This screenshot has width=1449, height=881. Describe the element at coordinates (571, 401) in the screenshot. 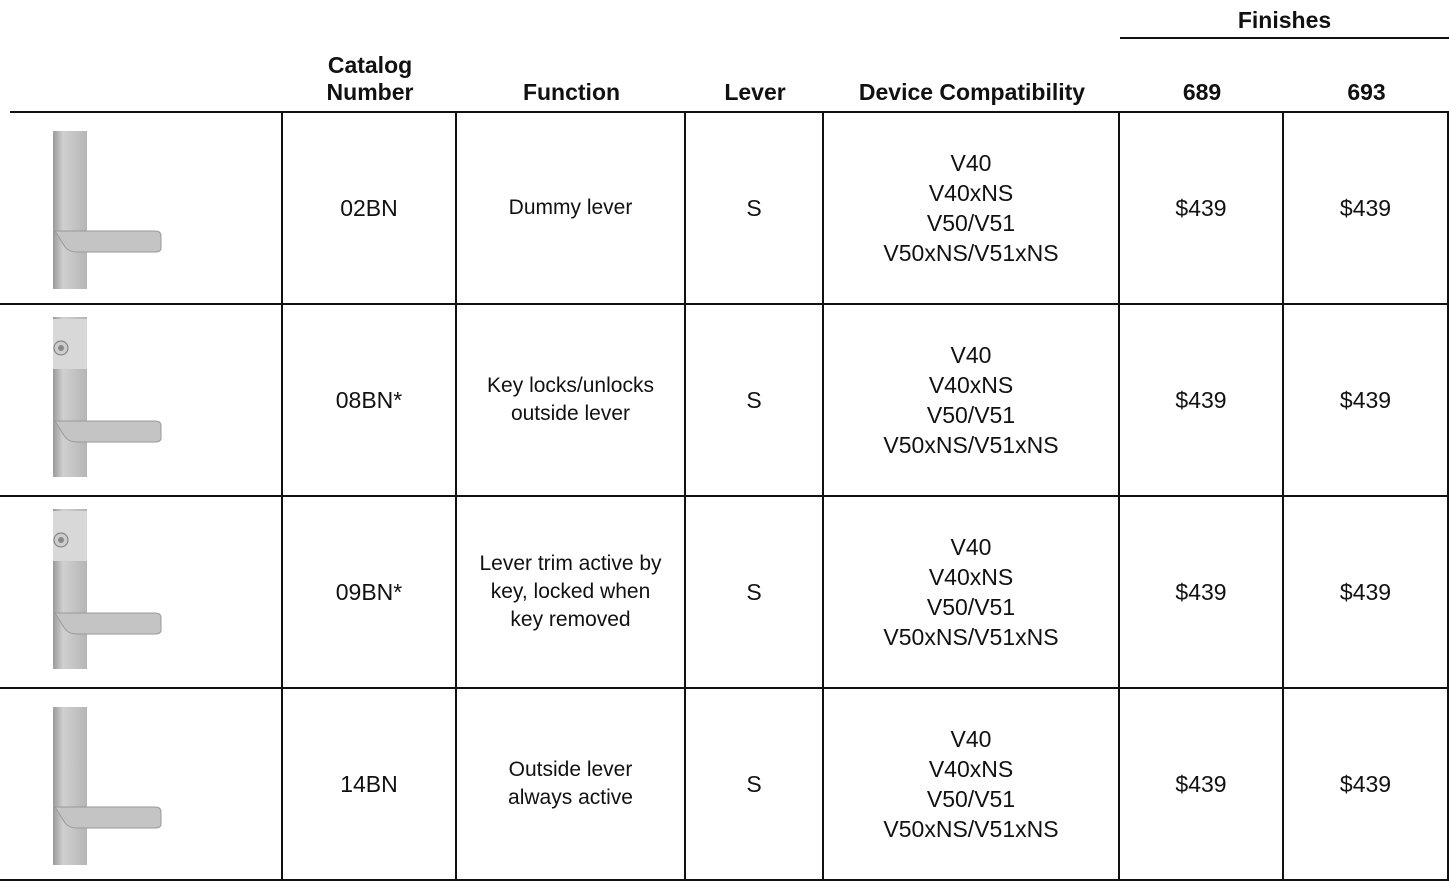

I see `function-cell: Key locks/unlocks outside lever` at that location.